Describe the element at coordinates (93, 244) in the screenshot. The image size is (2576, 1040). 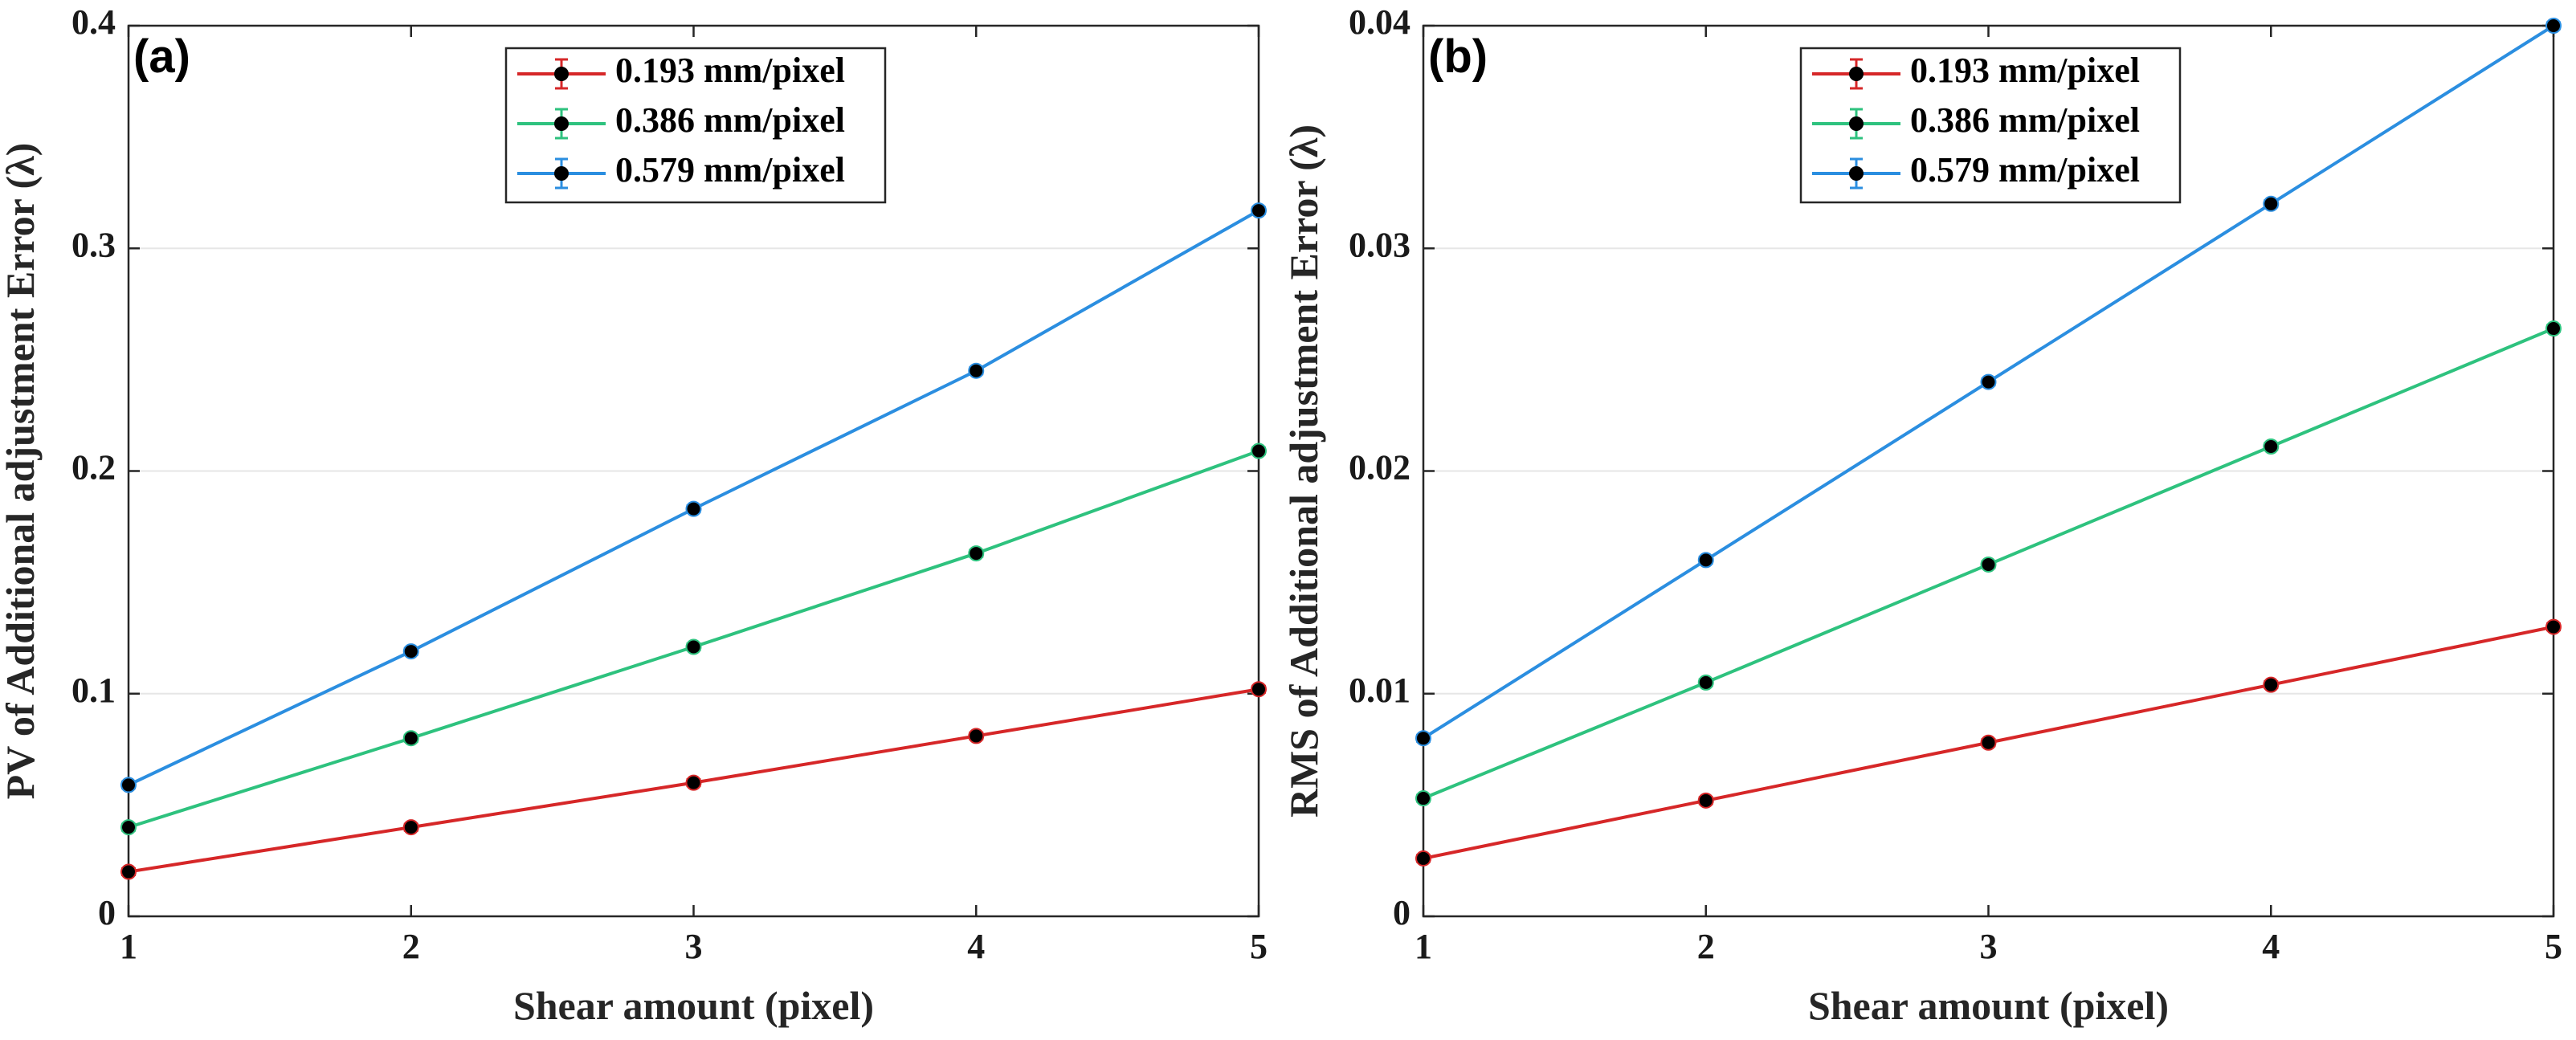
I see `y-tick-label: 0.3` at that location.